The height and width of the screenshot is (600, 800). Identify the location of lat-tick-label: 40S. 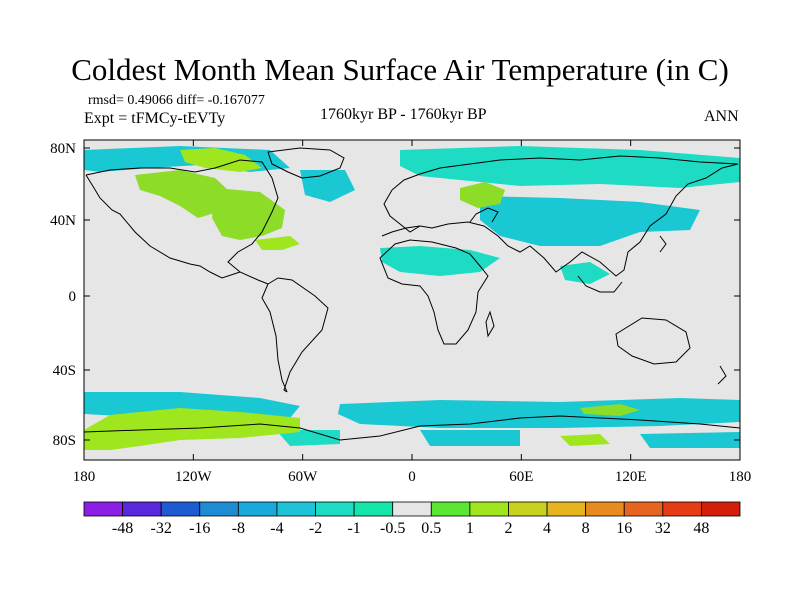
(64, 371).